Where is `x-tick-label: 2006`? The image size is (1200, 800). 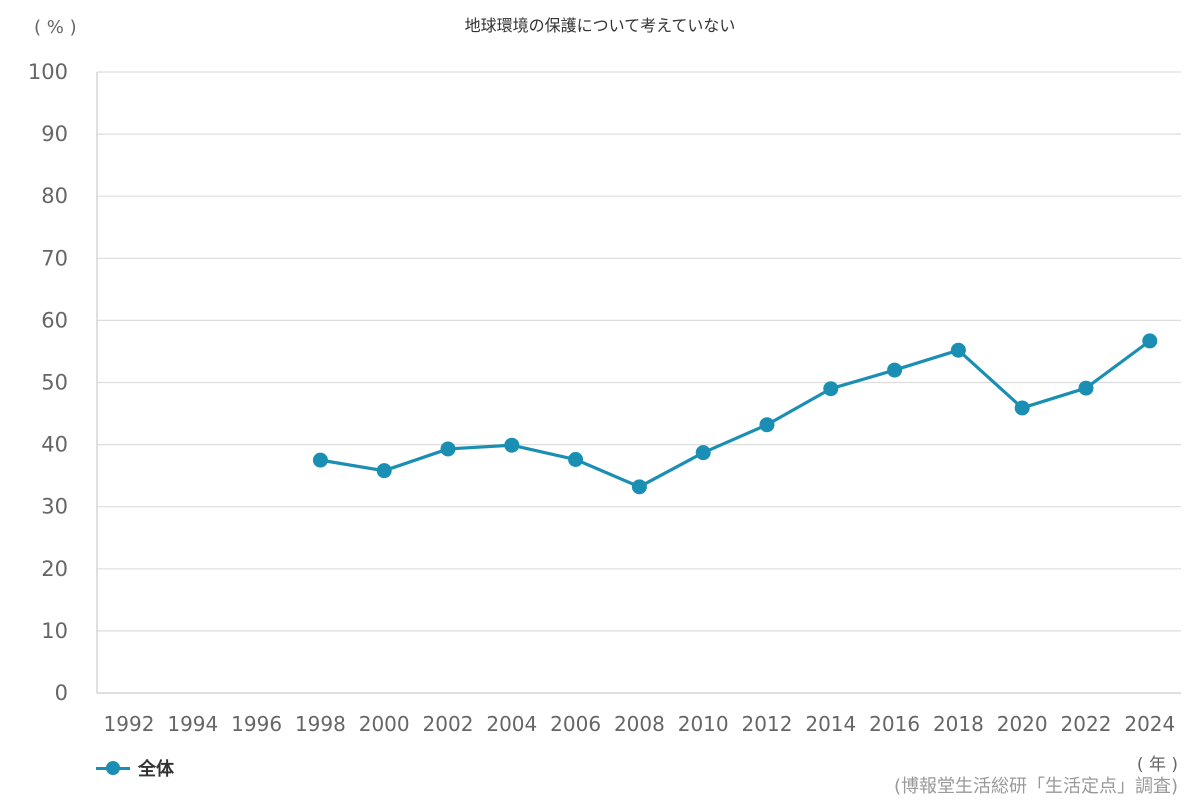 x-tick-label: 2006 is located at coordinates (575, 724).